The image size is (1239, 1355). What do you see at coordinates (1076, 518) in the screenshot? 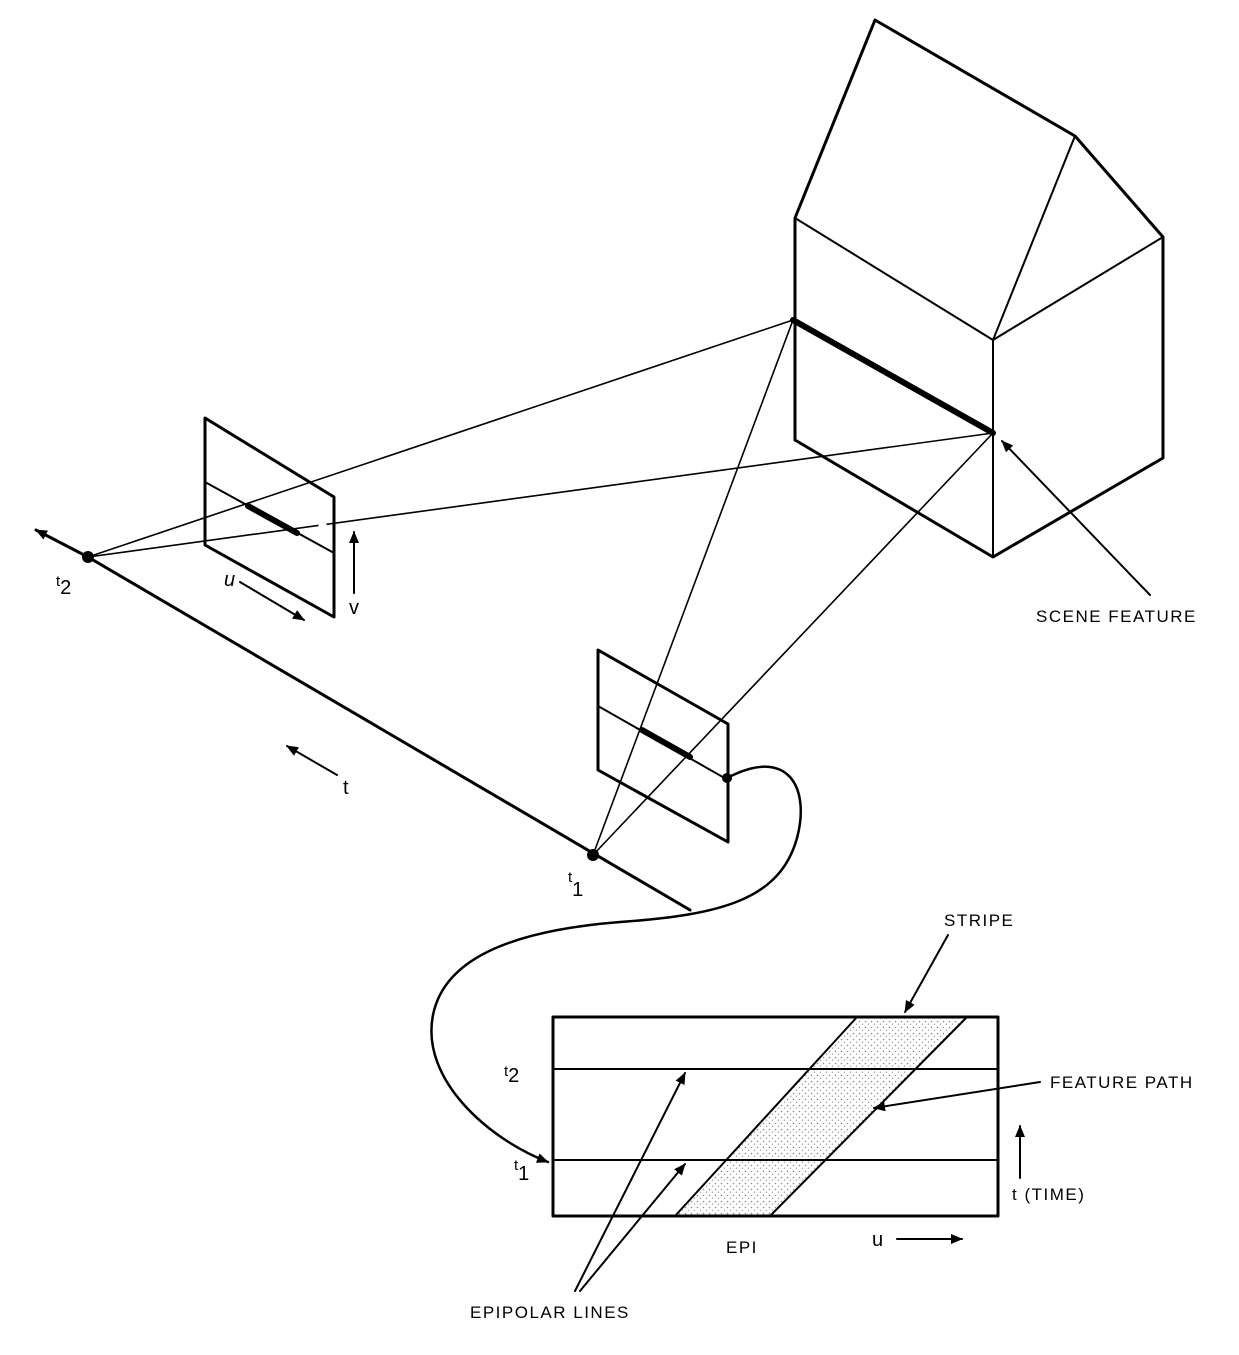
I see `scene-feature-pointer` at bounding box center [1076, 518].